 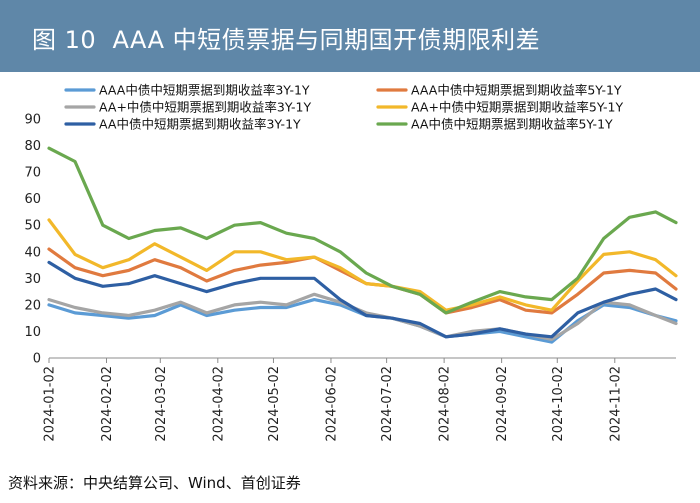 I want to click on x-tick-label: 2024-10-02, so click(x=558, y=404).